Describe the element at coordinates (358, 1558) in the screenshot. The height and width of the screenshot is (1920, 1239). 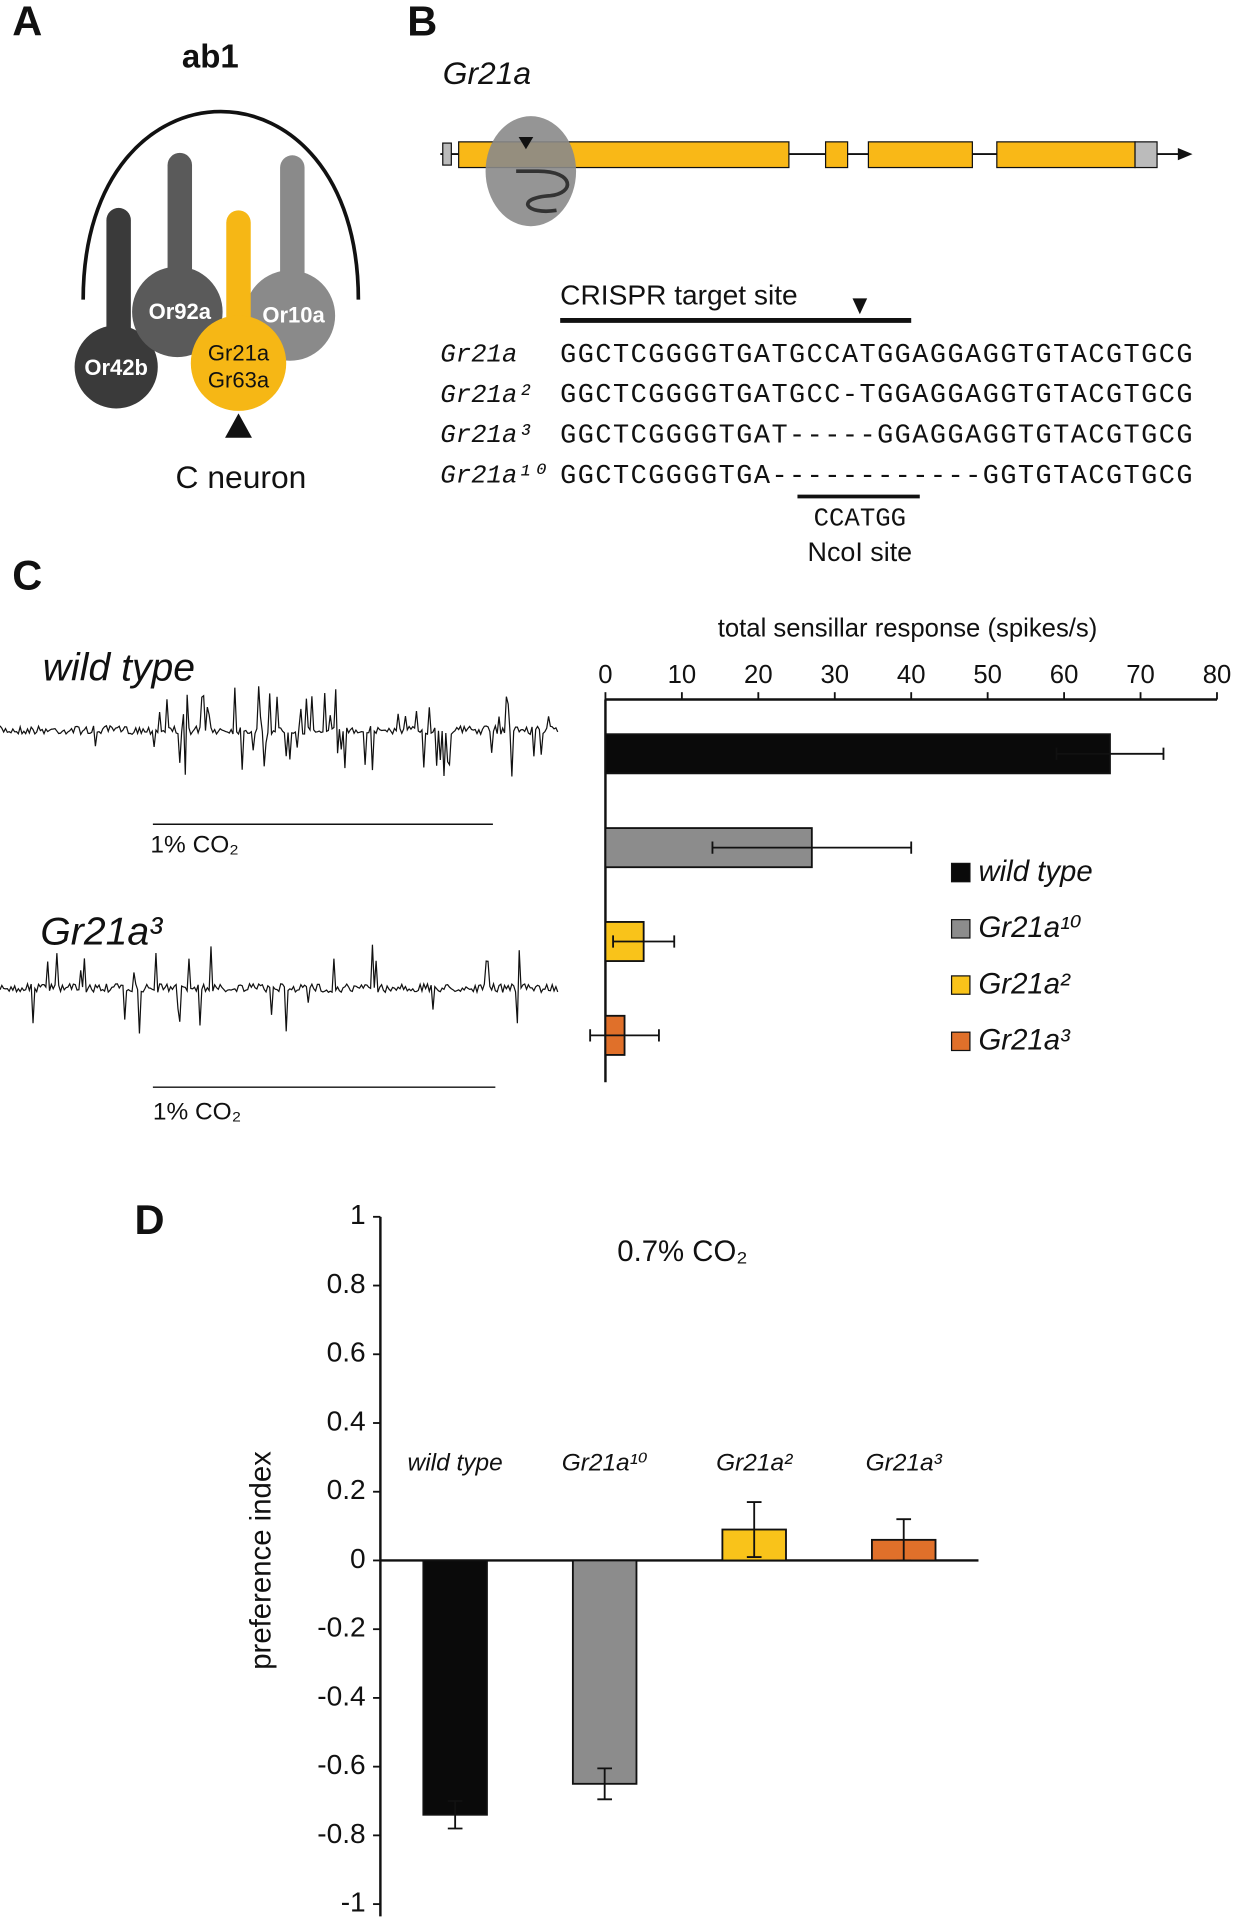
I see `y-tick-label: 0` at that location.